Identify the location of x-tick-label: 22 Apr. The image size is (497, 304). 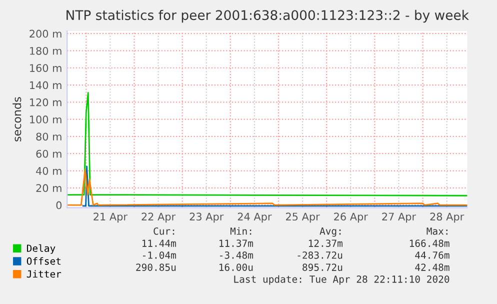
(159, 217).